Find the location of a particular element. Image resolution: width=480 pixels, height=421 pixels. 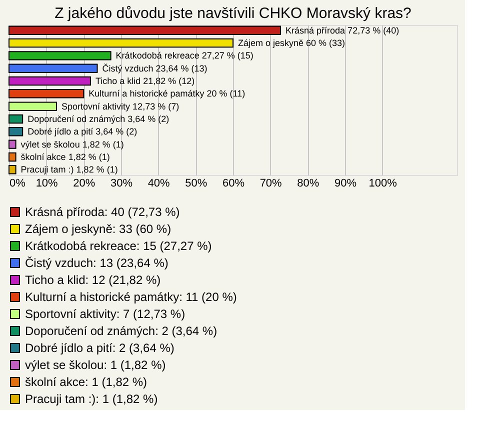

legend-label: Ticho a klid: 12 (21,82 %) is located at coordinates (93, 280).